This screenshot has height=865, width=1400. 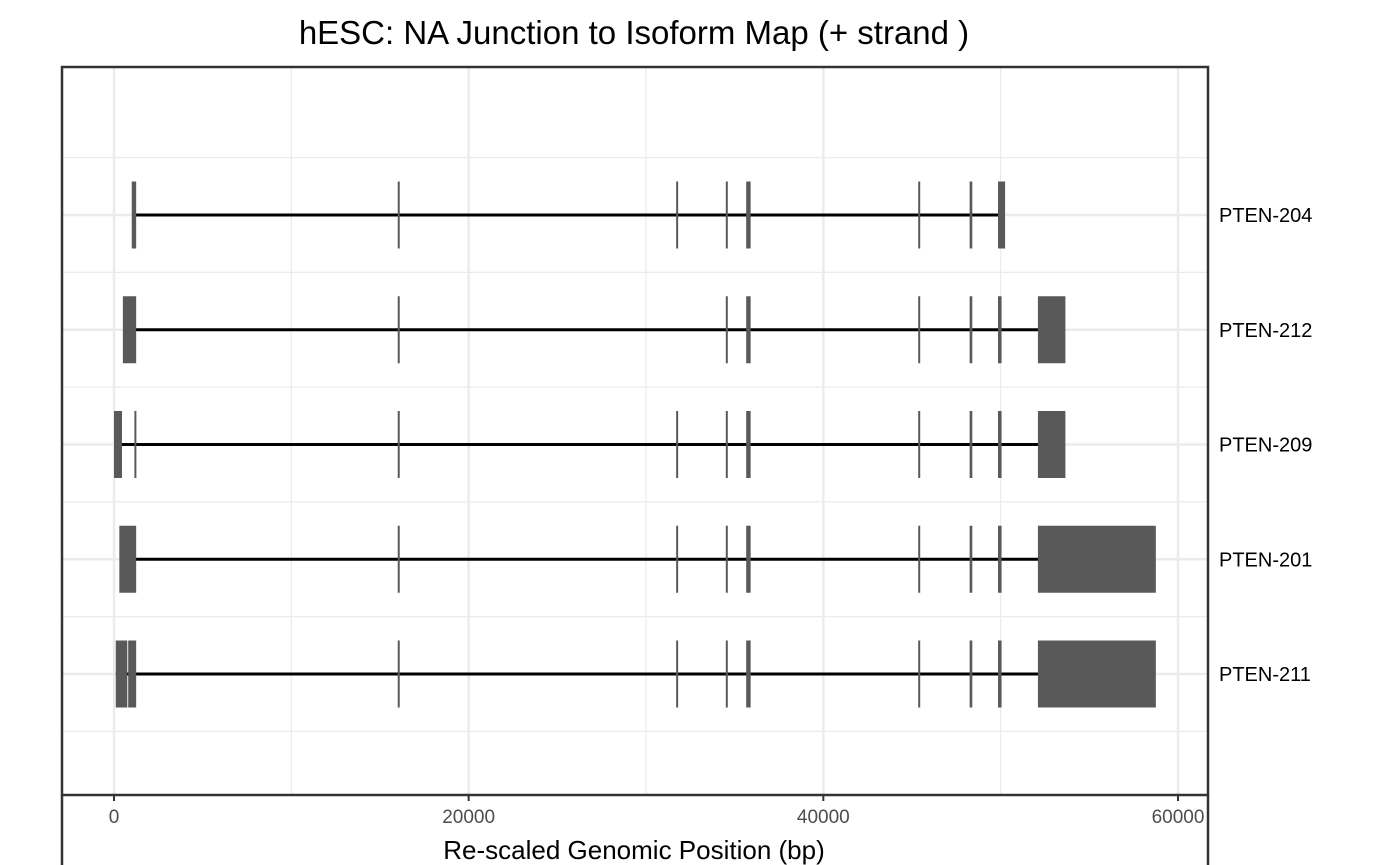 I want to click on isoform-label-layer: PTEN-204 PTEN-212 PTEN-209 PTEN-201 PTEN-211, so click(x=1265, y=445).